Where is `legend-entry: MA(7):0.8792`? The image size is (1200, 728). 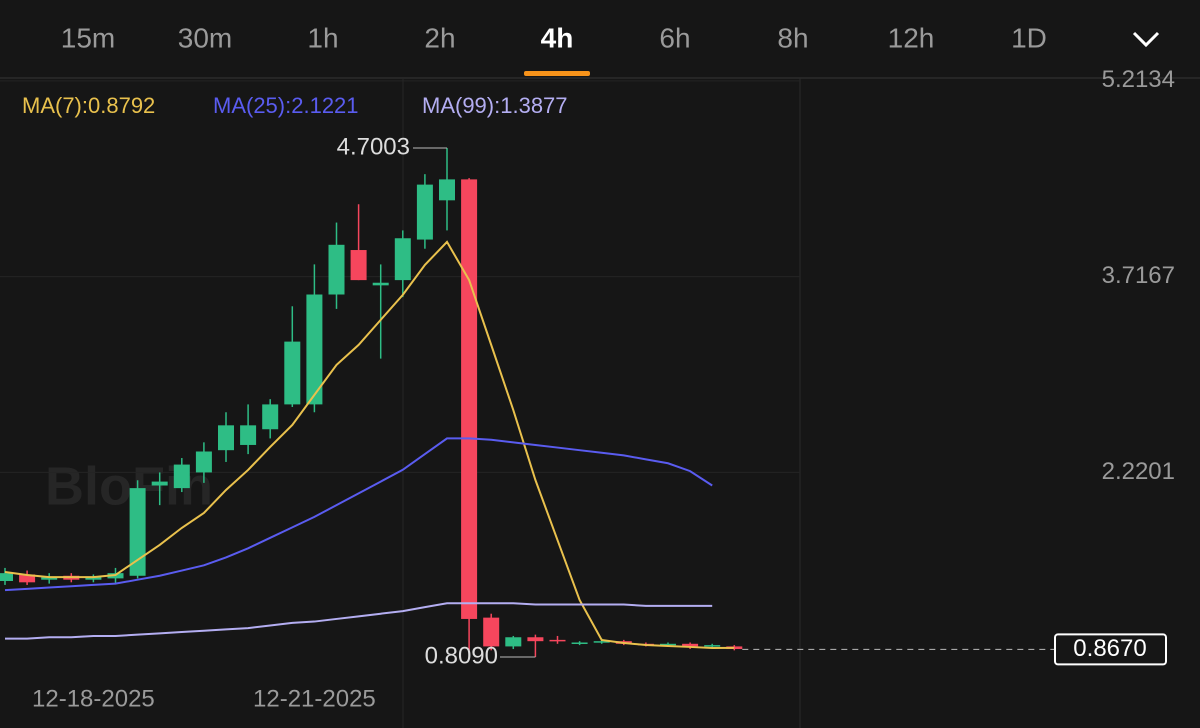
legend-entry: MA(7):0.8792 is located at coordinates (88, 105).